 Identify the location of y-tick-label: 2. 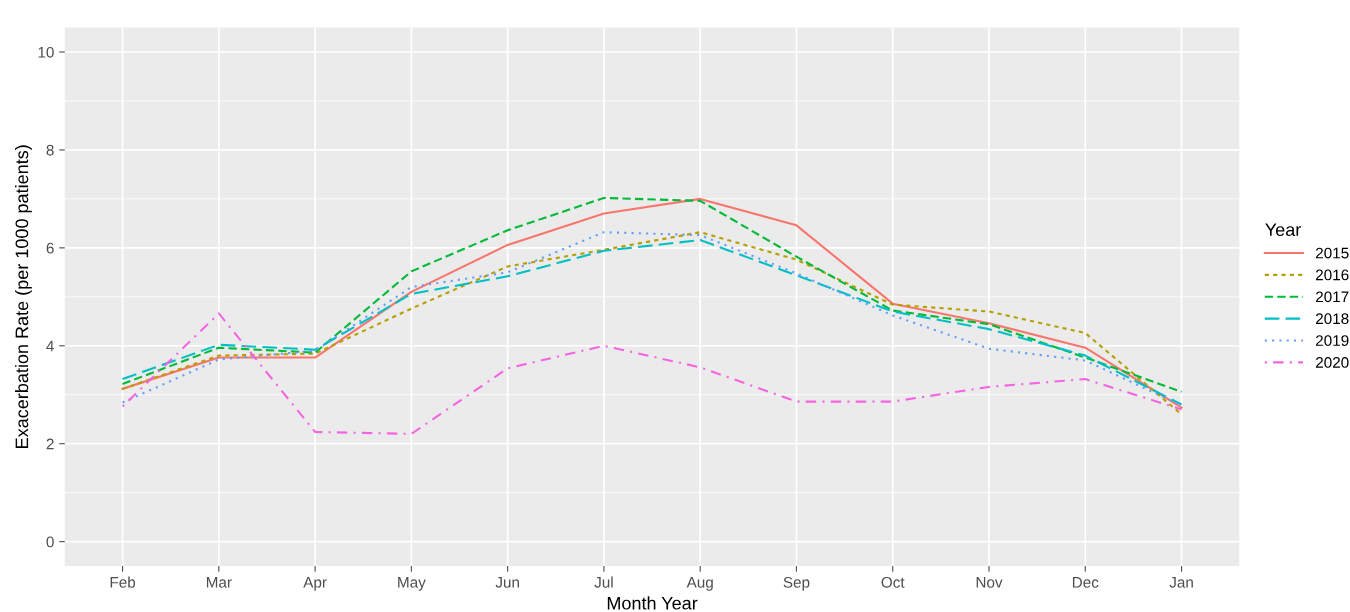
(50, 444).